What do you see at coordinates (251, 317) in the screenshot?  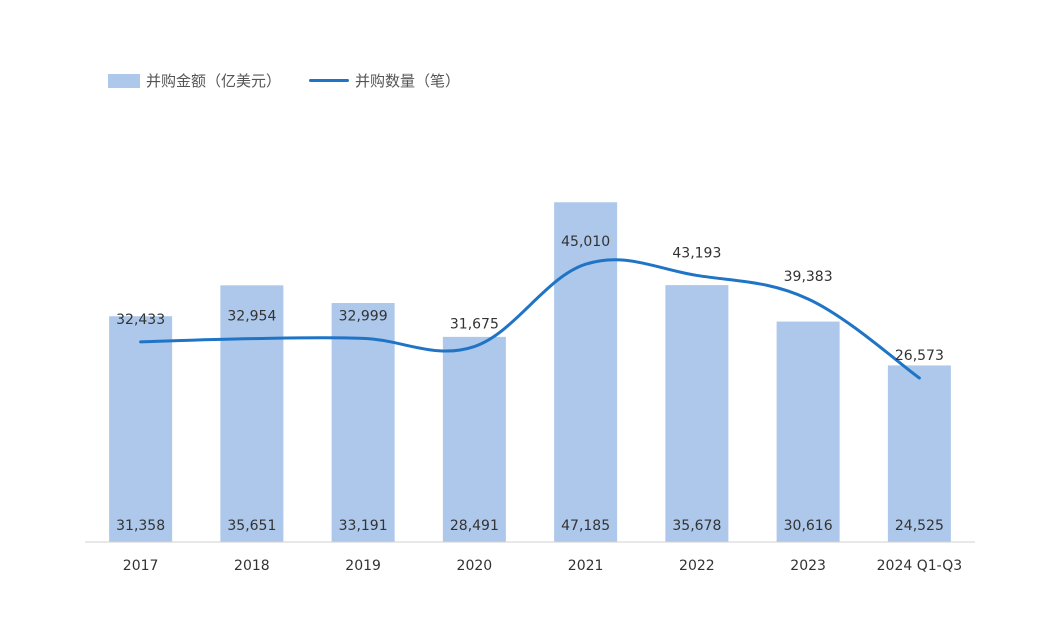 I see `line-value-label: 32,954` at bounding box center [251, 317].